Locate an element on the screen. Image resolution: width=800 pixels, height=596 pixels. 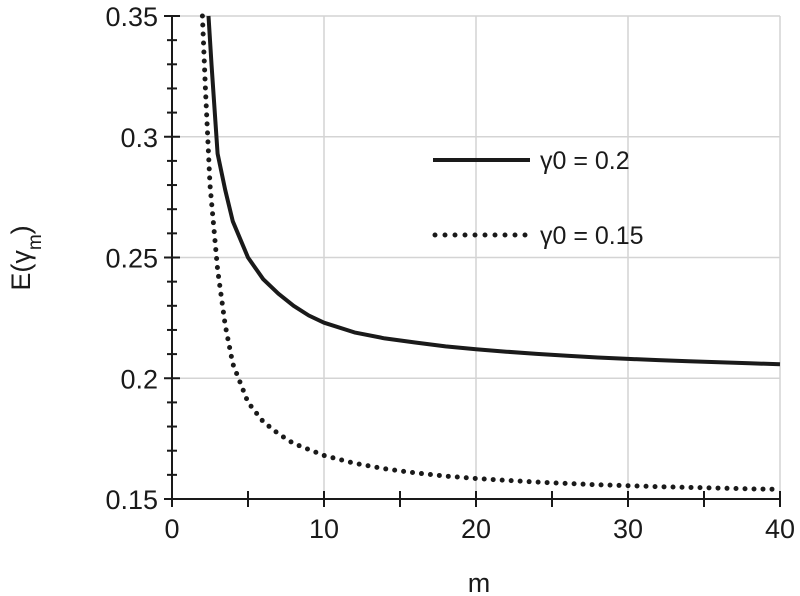
y-tick-label-0: 0.15 is located at coordinates (131, 500).